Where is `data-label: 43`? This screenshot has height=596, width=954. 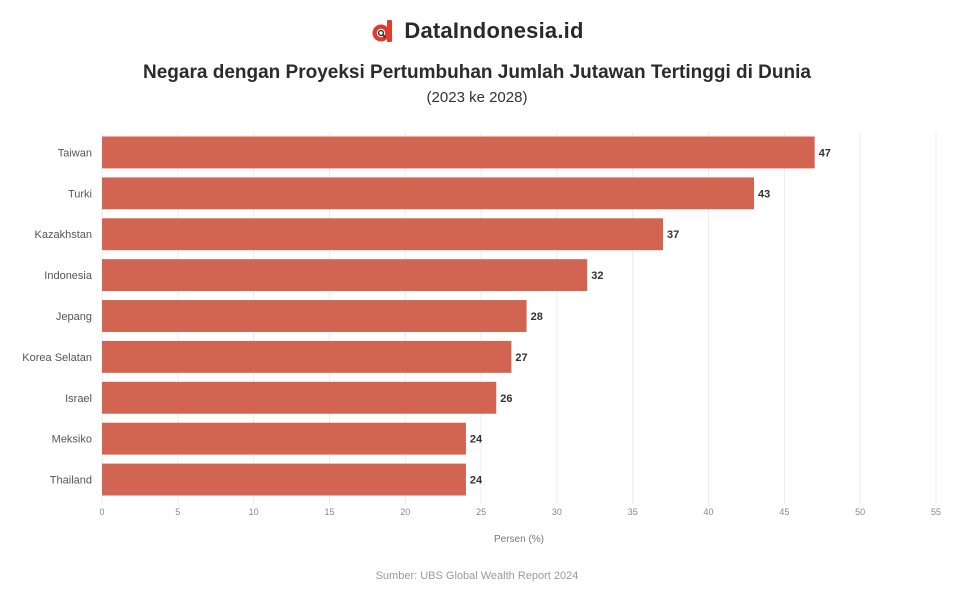 data-label: 43 is located at coordinates (764, 194).